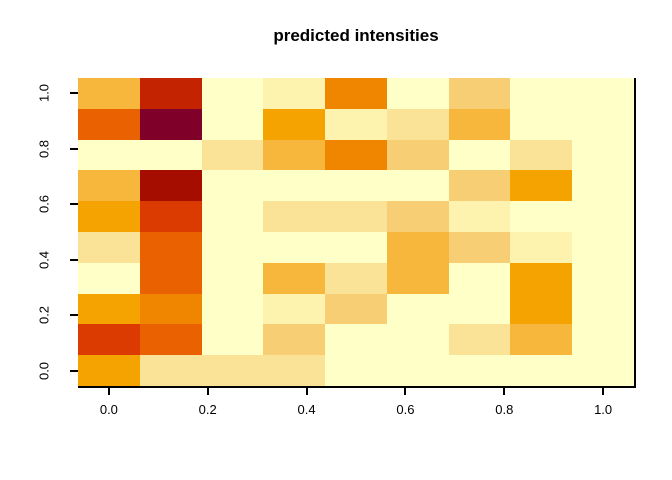 The height and width of the screenshot is (480, 672). What do you see at coordinates (306, 409) in the screenshot?
I see `x-axis-tick-label: 0.4` at bounding box center [306, 409].